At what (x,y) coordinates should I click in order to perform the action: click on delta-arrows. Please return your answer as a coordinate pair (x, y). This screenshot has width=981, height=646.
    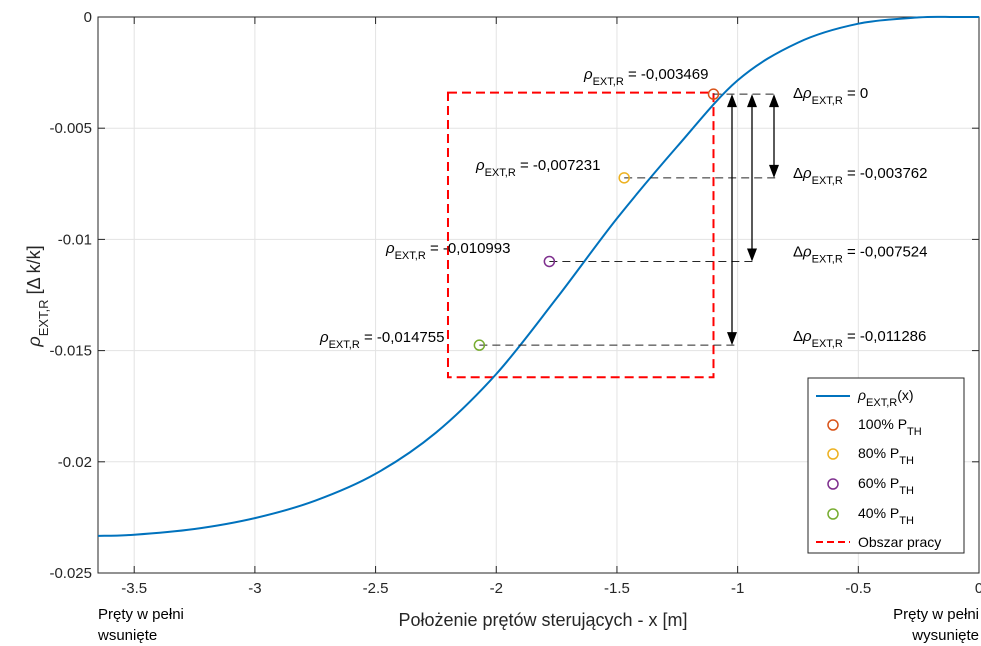
    Looking at the image, I should click on (753, 220).